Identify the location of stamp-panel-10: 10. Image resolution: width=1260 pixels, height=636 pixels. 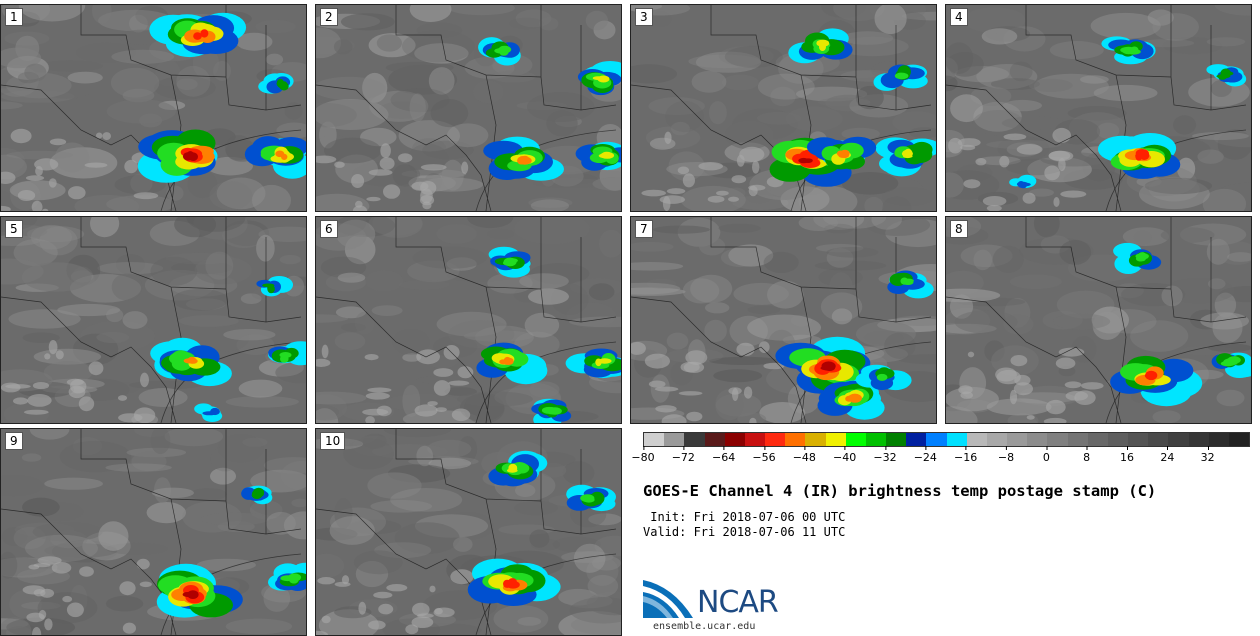
(468, 532).